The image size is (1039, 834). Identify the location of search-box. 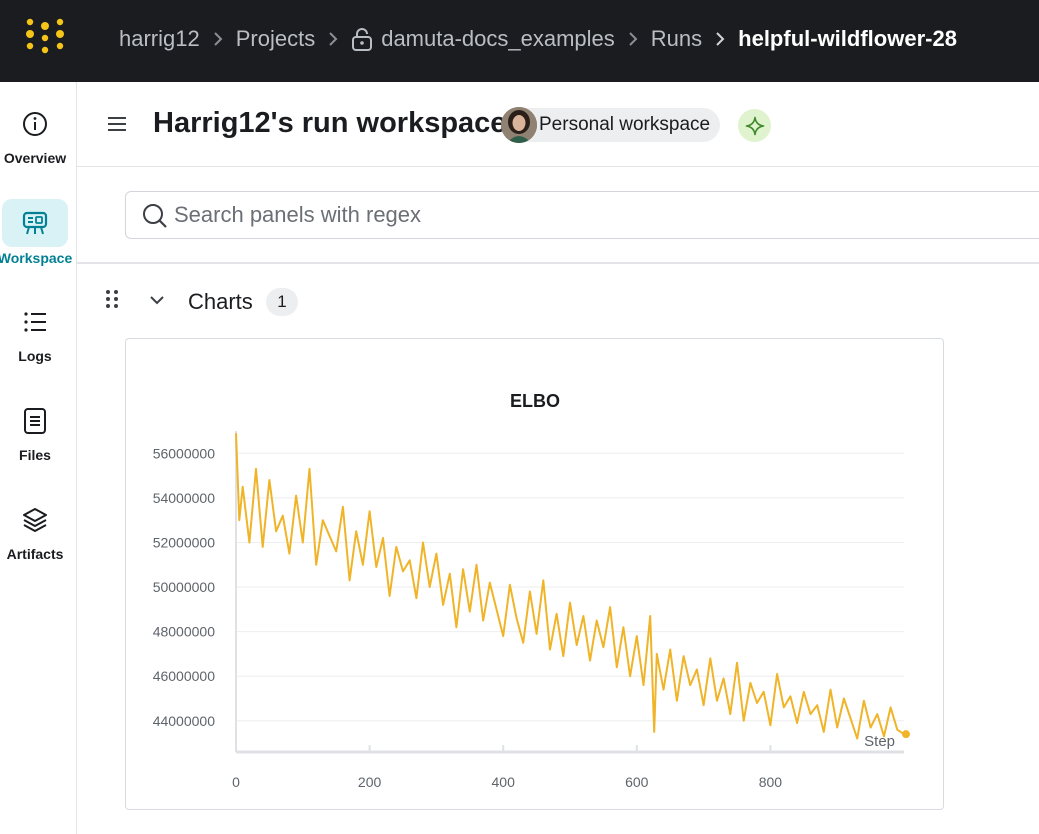
(582, 215).